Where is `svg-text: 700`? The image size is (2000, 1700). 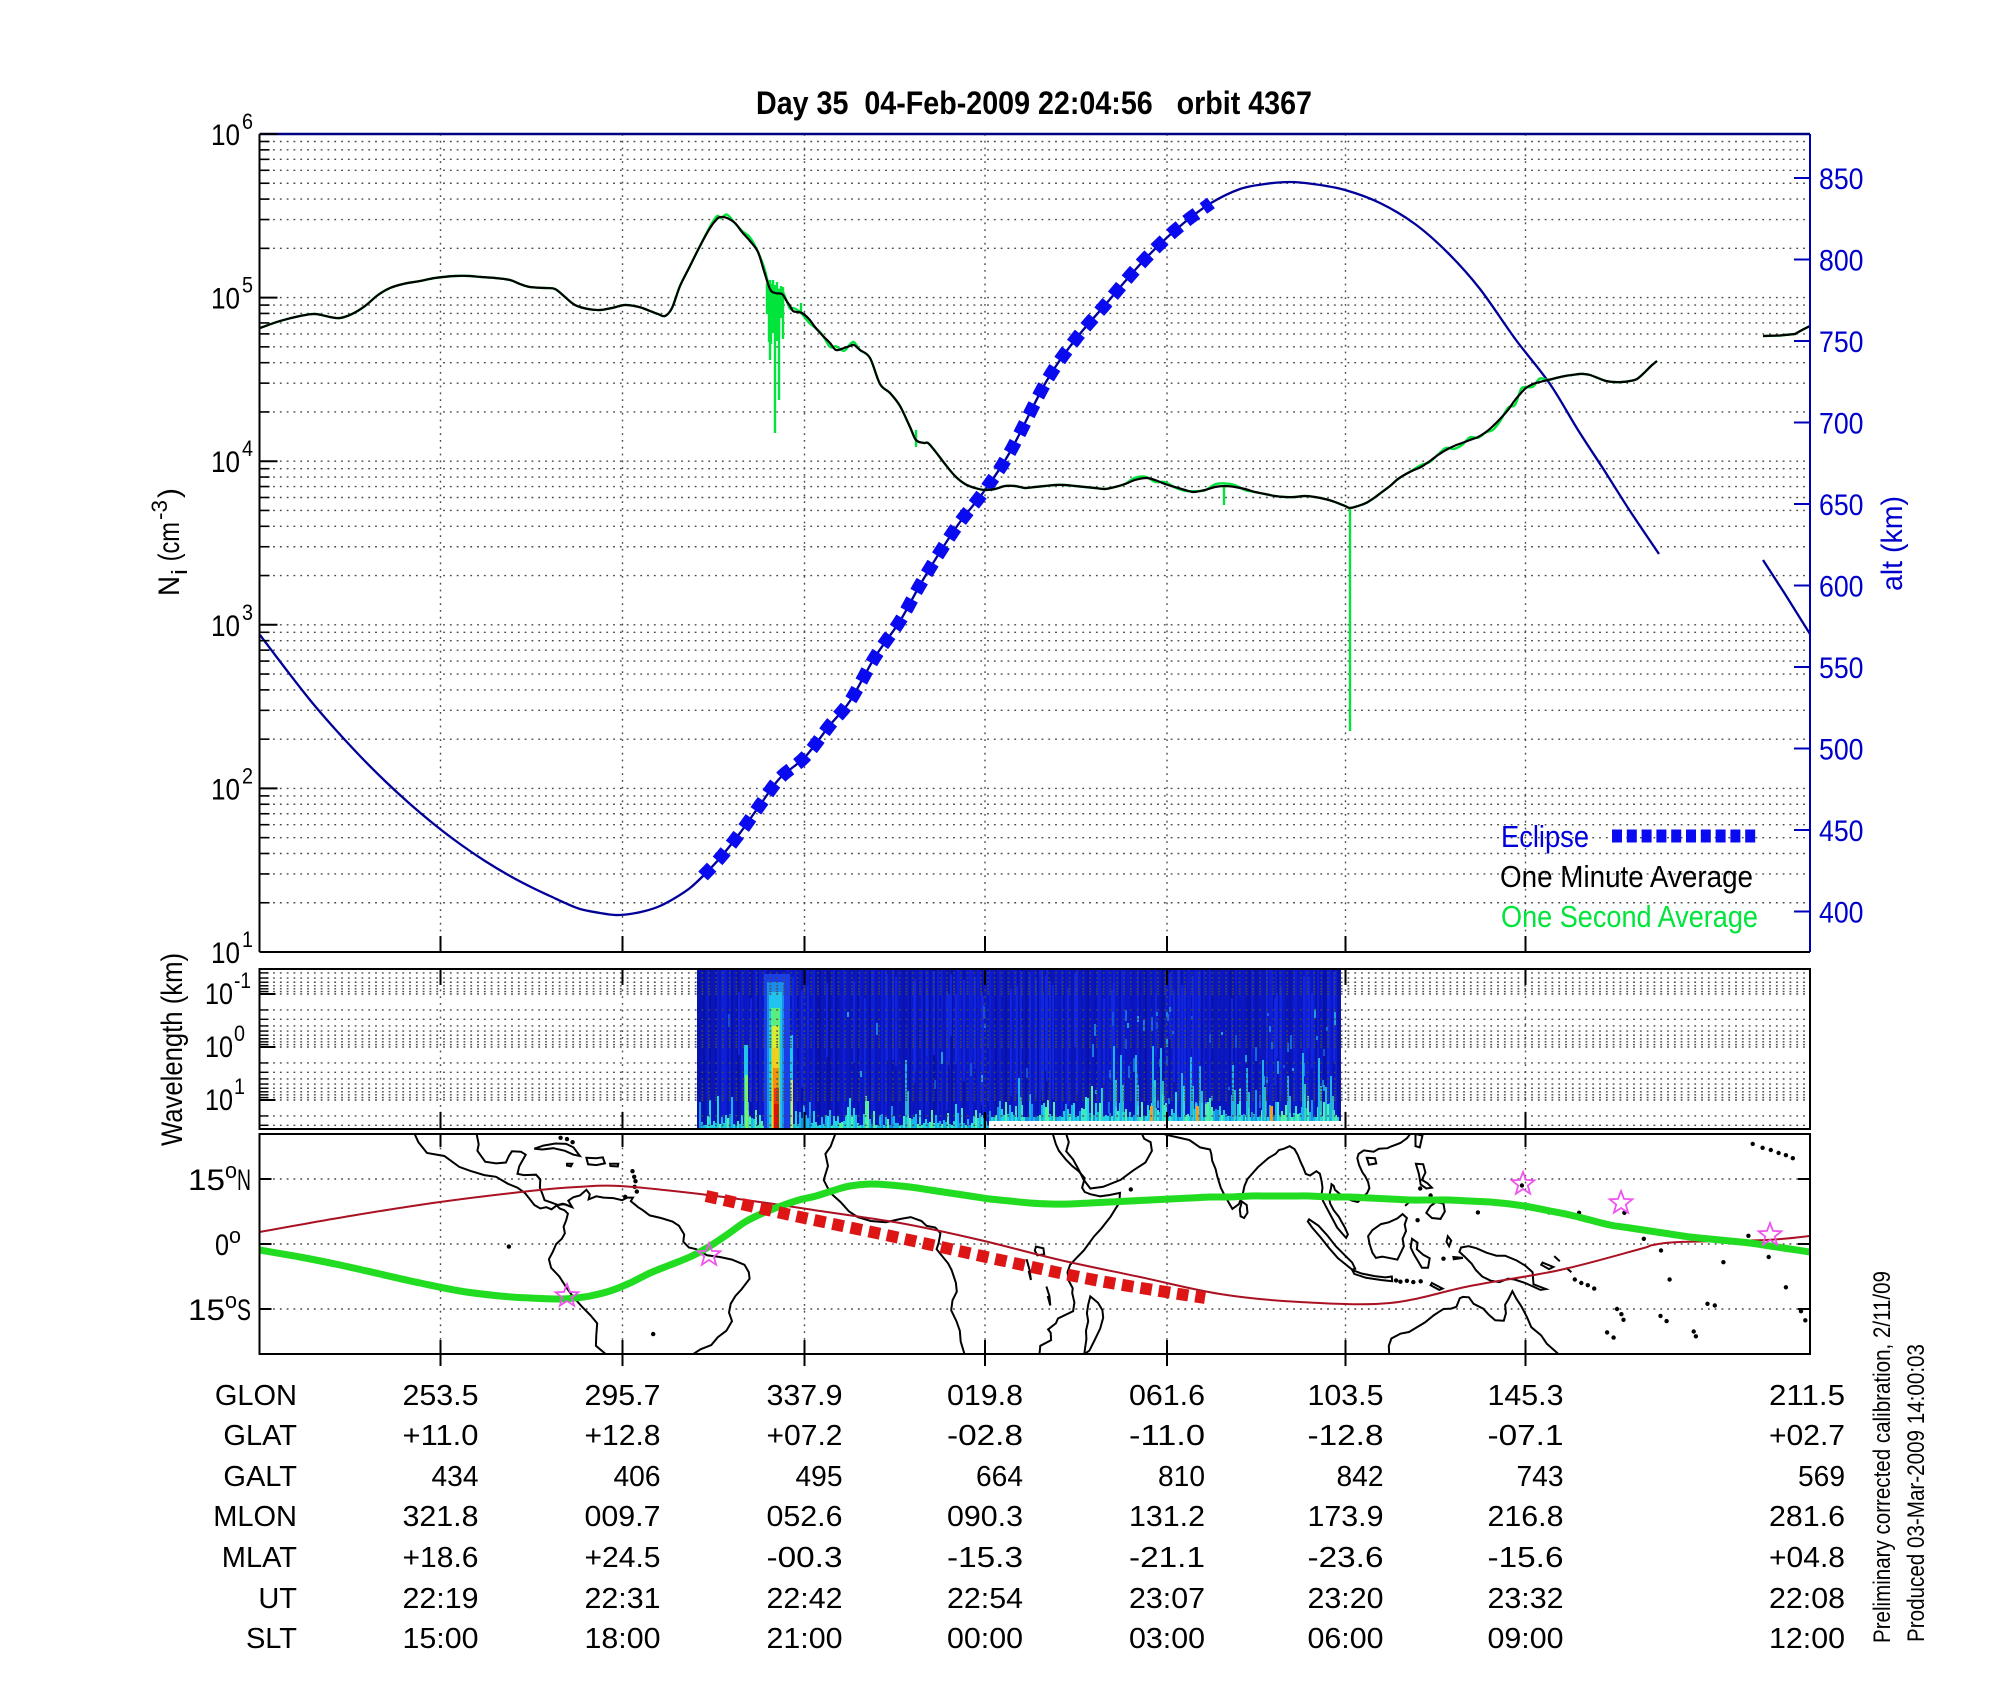 svg-text: 700 is located at coordinates (1841, 424).